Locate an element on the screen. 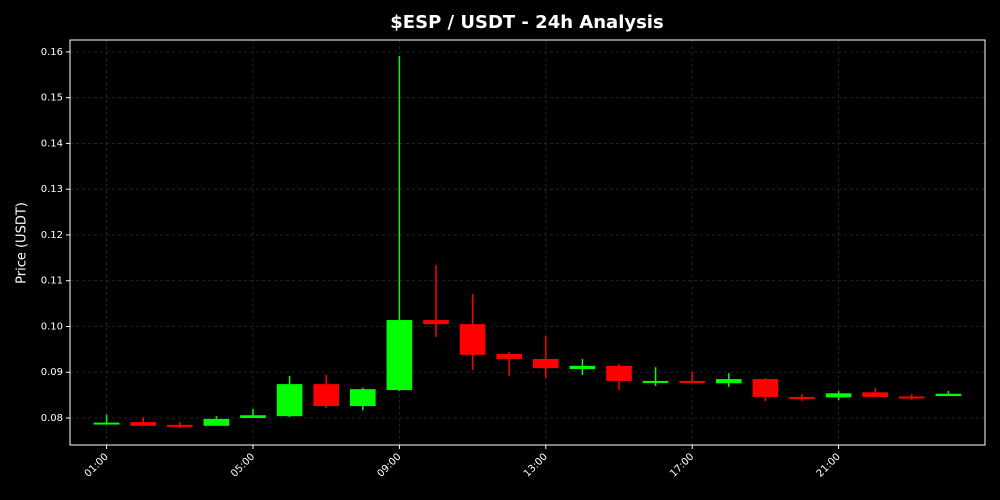 The image size is (1000, 500). y-tick-label: 0.08 is located at coordinates (52, 418).